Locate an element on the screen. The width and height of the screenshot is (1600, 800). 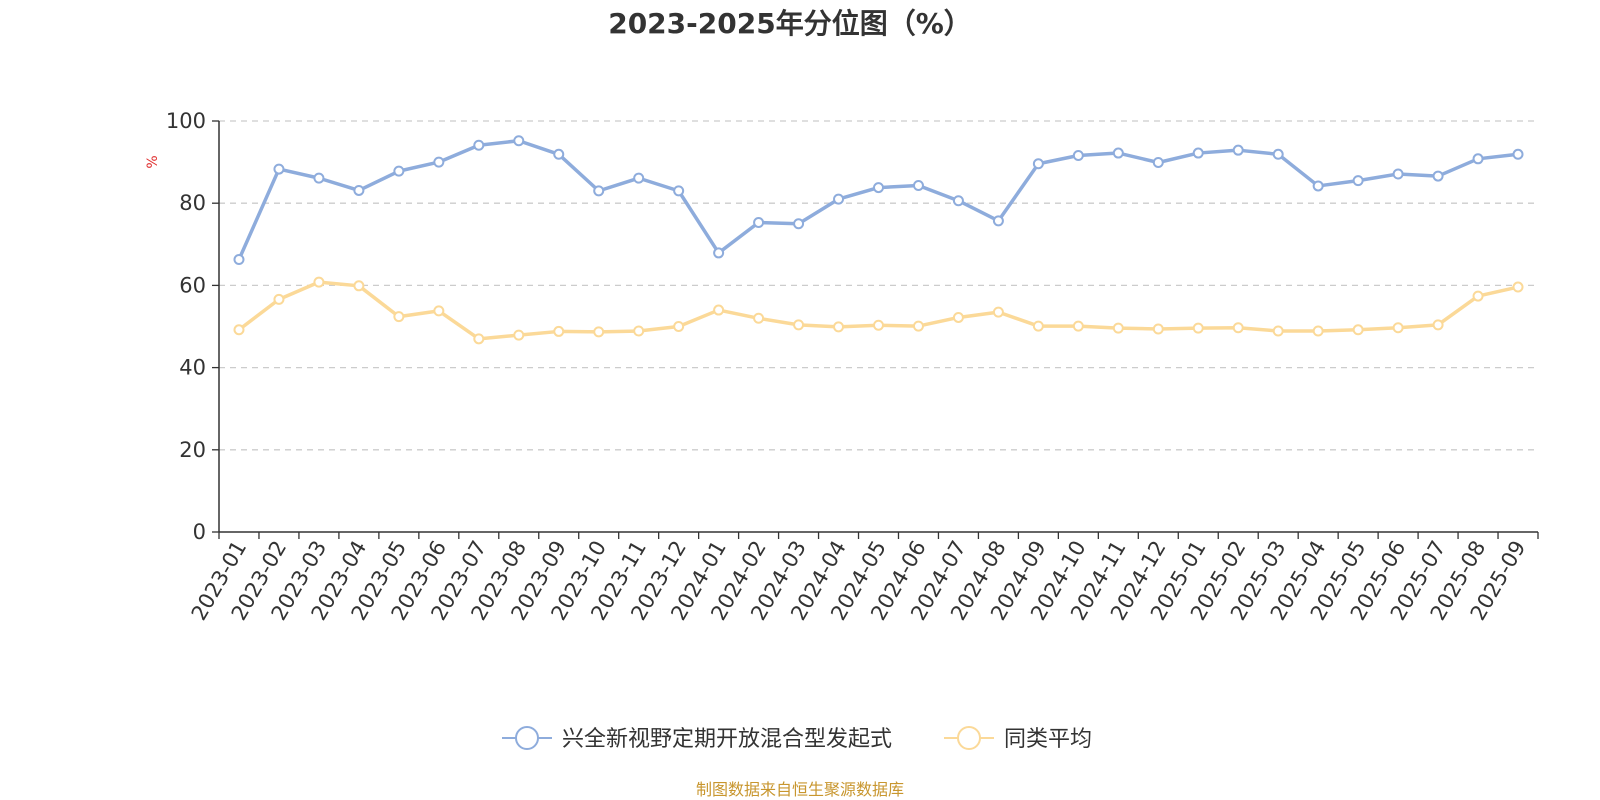
y-tick-label: 80 is located at coordinates (192, 203).